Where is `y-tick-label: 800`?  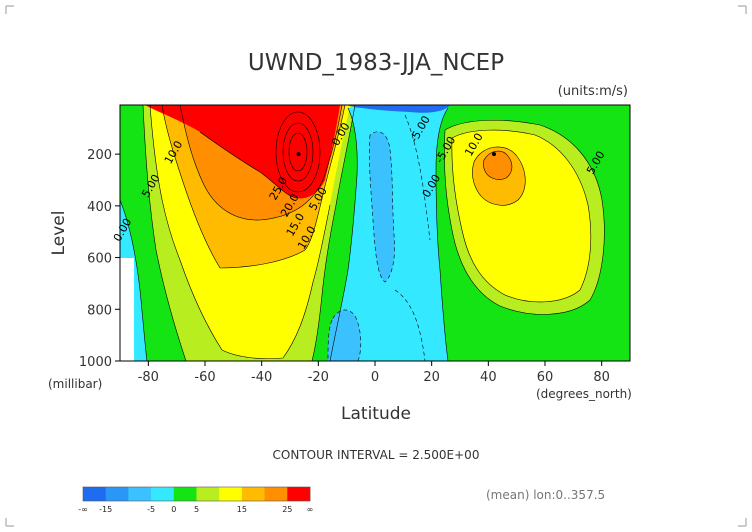 y-tick-label: 800 is located at coordinates (99, 310).